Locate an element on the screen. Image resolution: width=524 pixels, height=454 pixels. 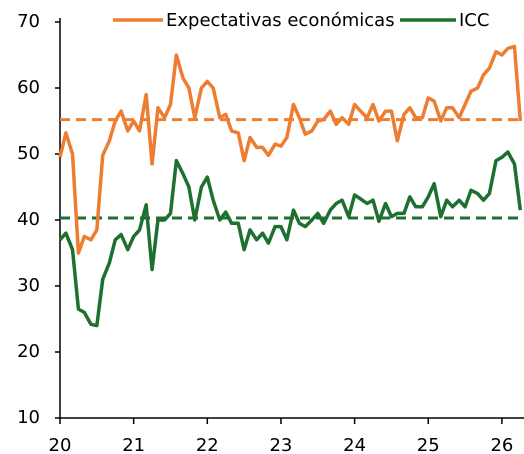
y-tick-label: 30 is located at coordinates (28, 285).